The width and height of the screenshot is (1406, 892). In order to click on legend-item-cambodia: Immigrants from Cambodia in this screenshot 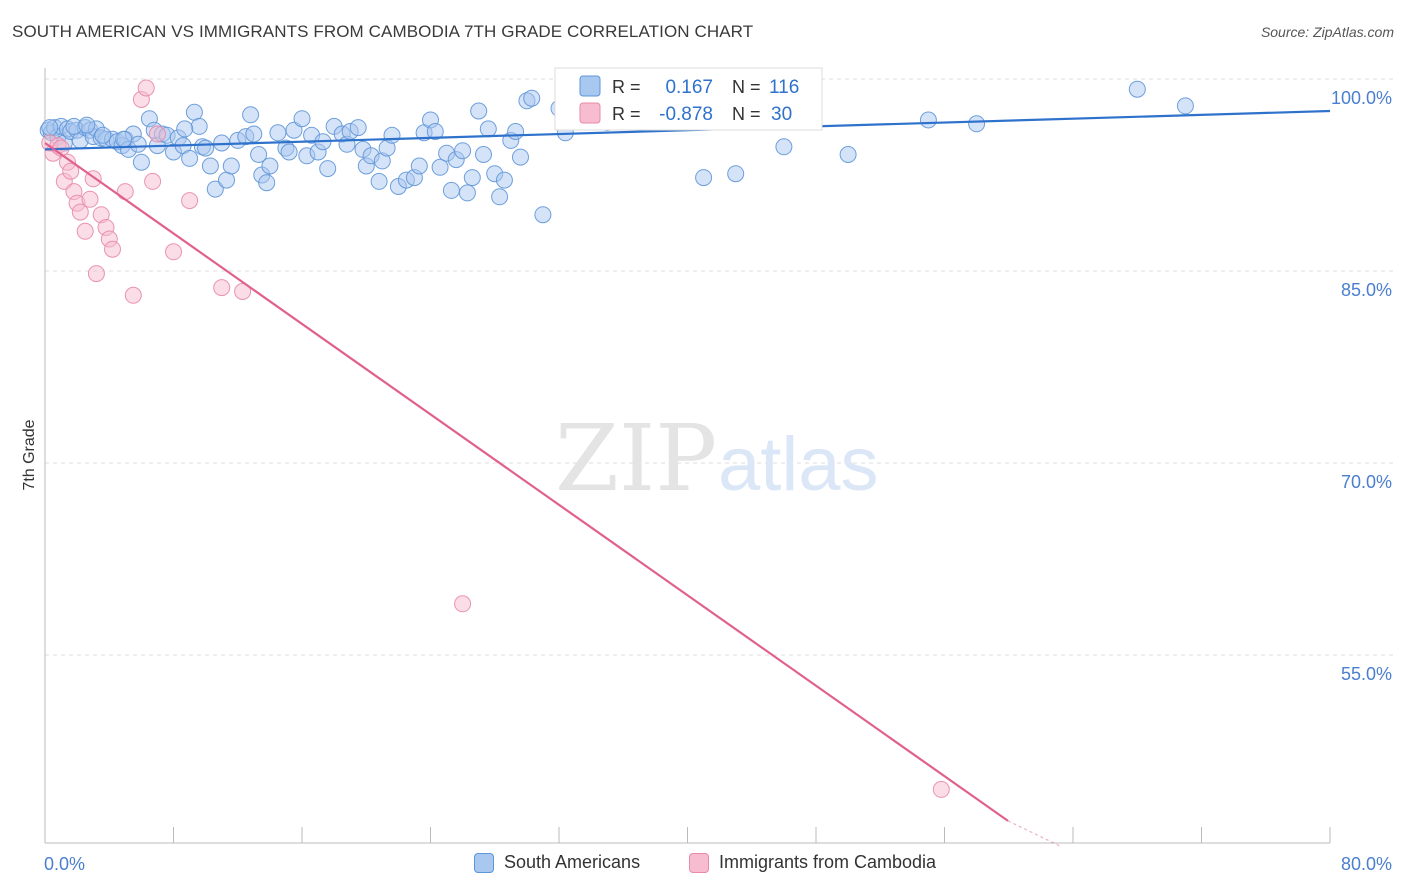, I will do `click(812, 862)`.